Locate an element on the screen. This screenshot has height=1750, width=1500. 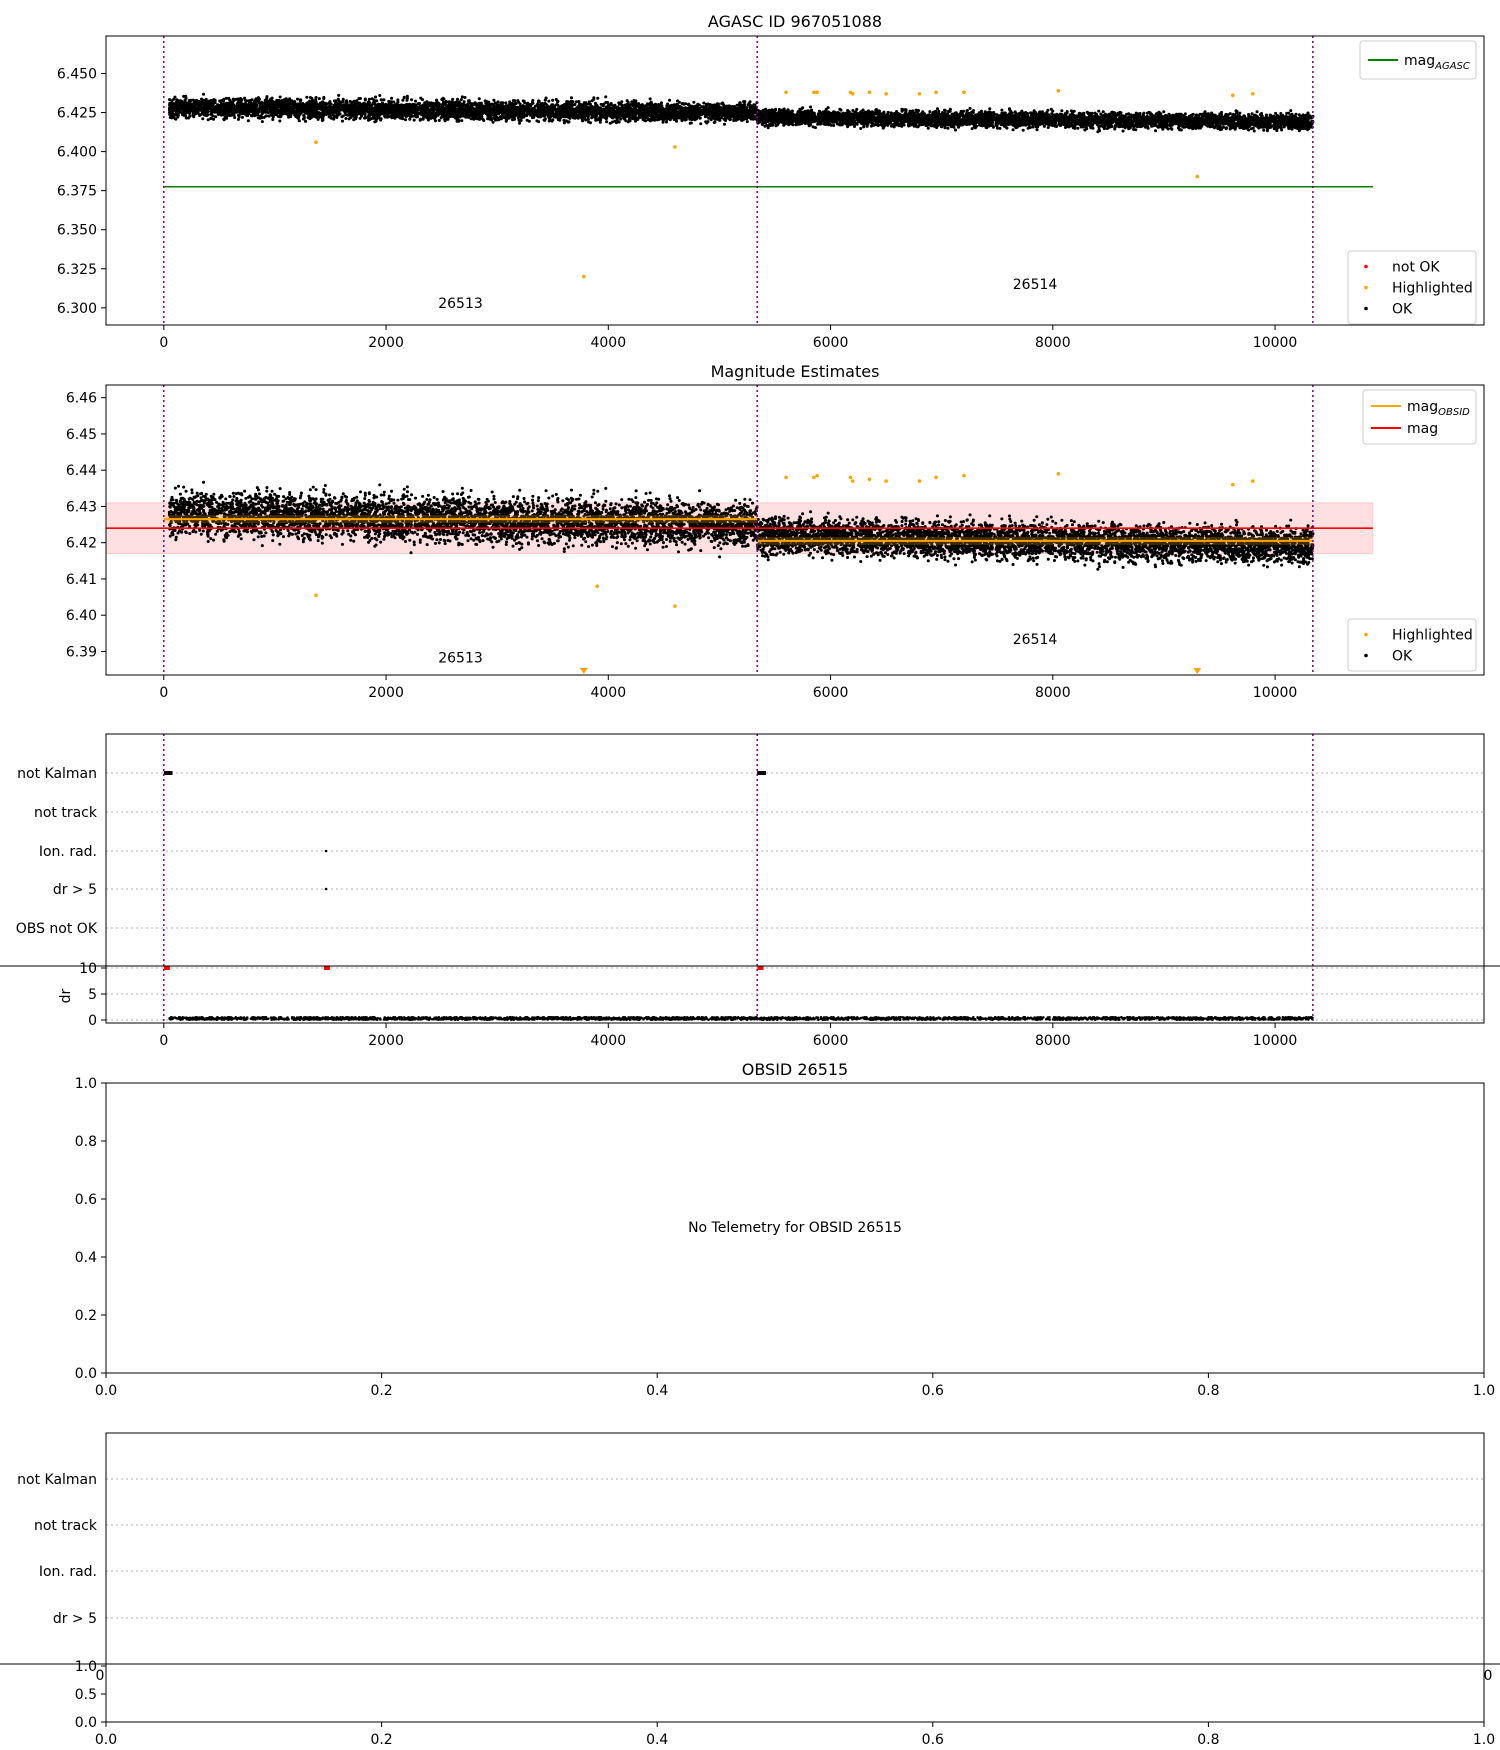
obsid-label: 26514 is located at coordinates (1035, 285).